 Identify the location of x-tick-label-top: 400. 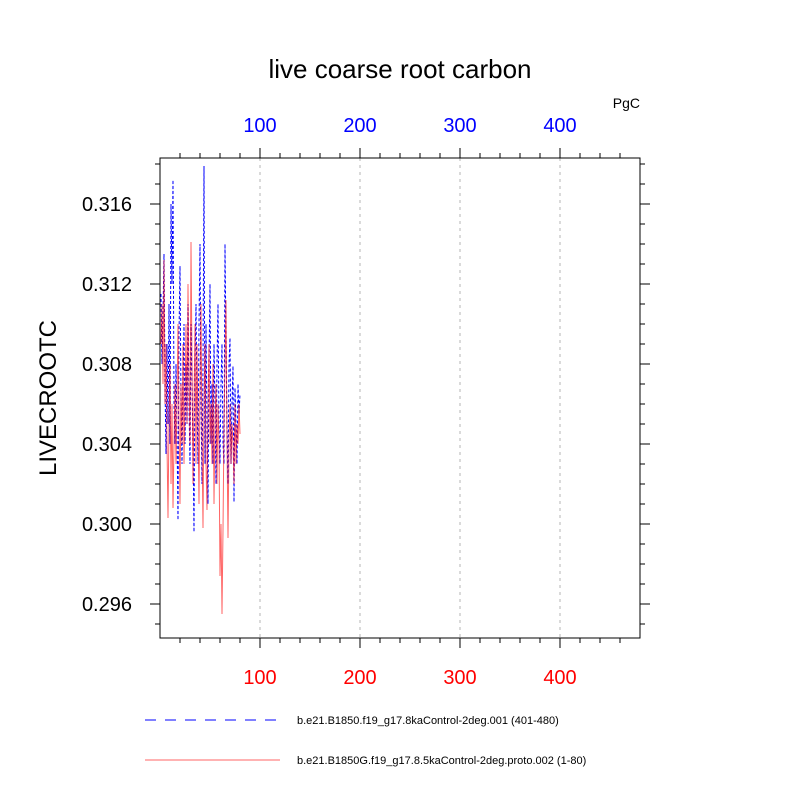
(559, 126).